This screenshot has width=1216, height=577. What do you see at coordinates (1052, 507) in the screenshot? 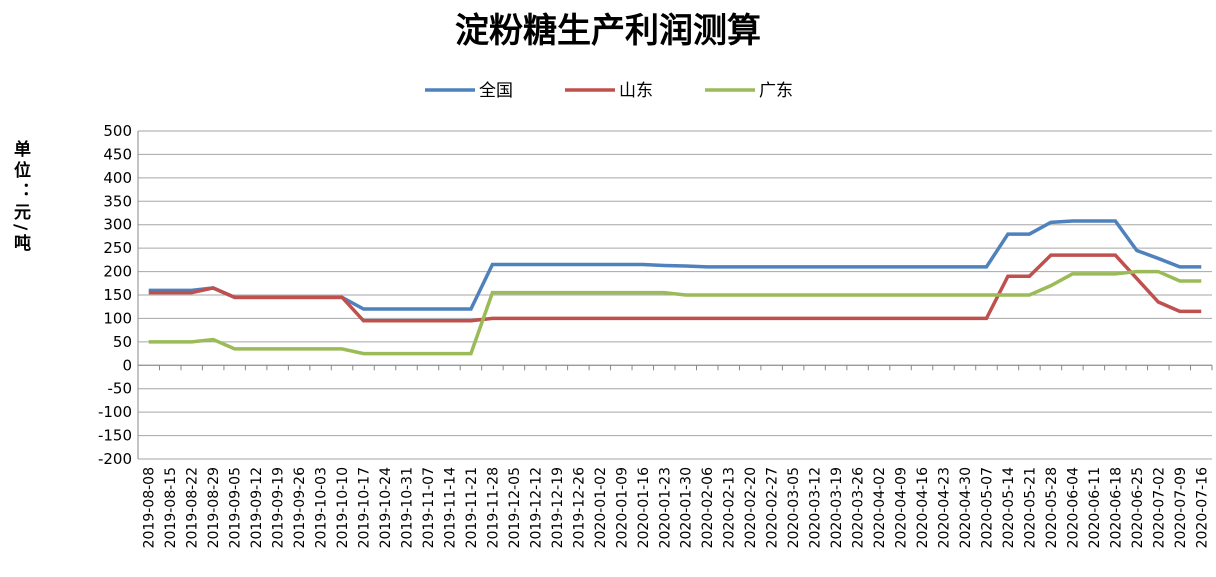
I see `x-tick-label: 2020-05-28` at bounding box center [1052, 507].